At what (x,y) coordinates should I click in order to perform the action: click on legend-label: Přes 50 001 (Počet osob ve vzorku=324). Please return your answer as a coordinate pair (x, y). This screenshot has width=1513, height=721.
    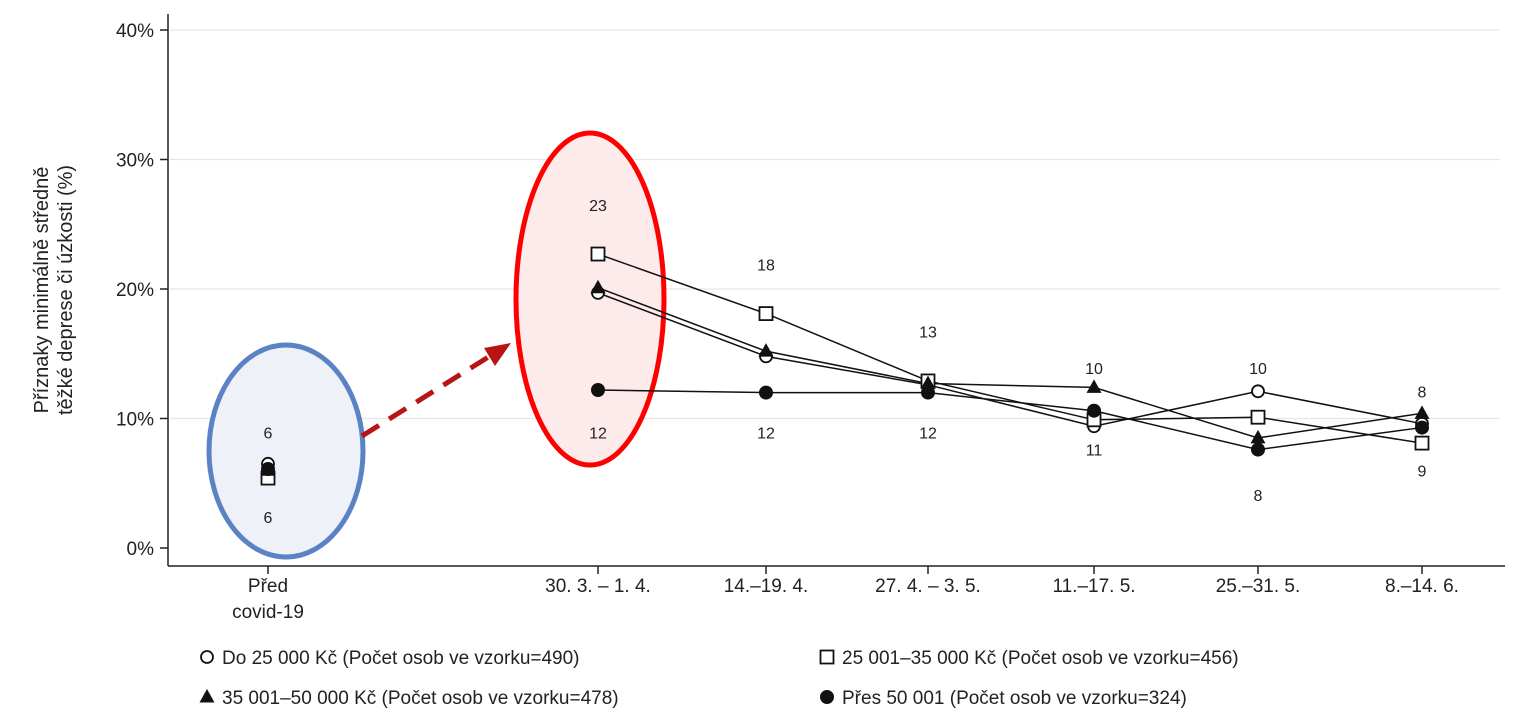
    Looking at the image, I should click on (1014, 698).